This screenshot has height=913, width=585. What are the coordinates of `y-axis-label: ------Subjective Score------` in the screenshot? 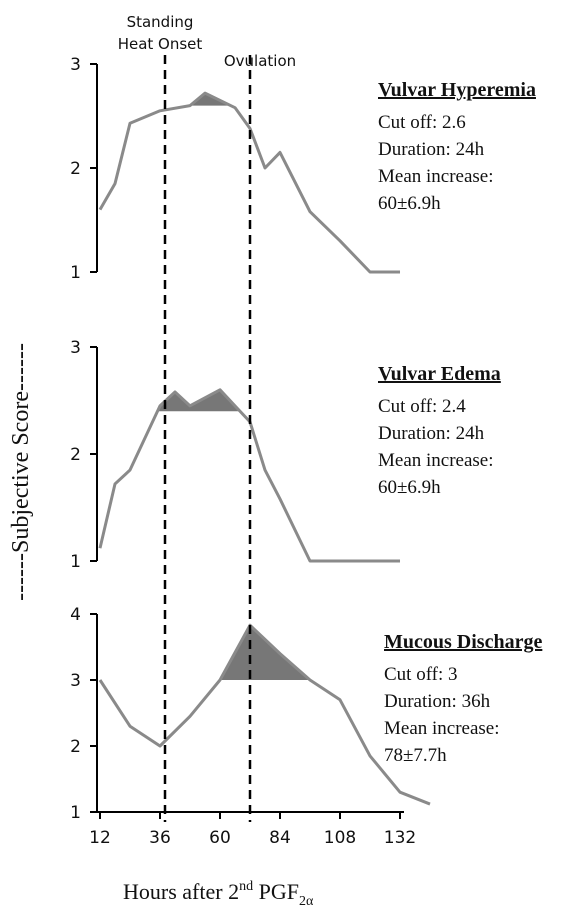 It's located at (21, 472).